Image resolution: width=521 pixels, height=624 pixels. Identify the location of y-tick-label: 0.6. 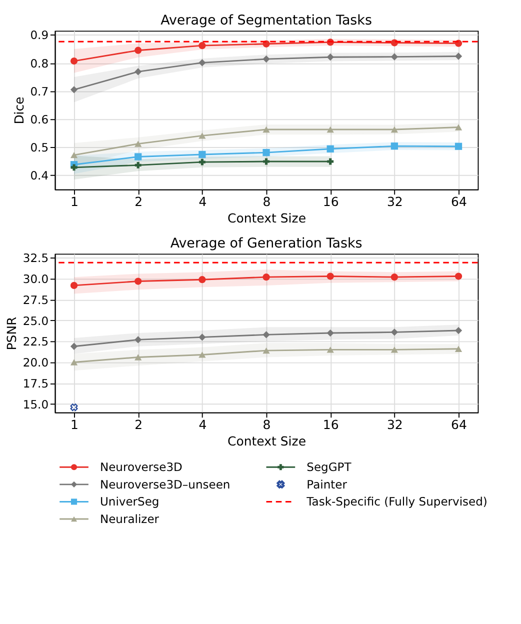
(39, 119).